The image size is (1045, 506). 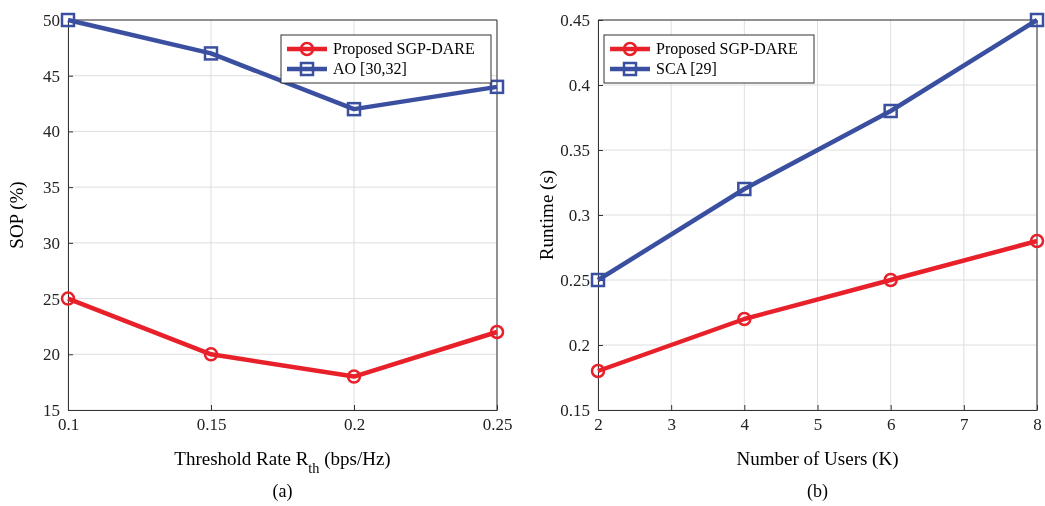 I want to click on y-tick-label: 0.35, so click(x=575, y=150).